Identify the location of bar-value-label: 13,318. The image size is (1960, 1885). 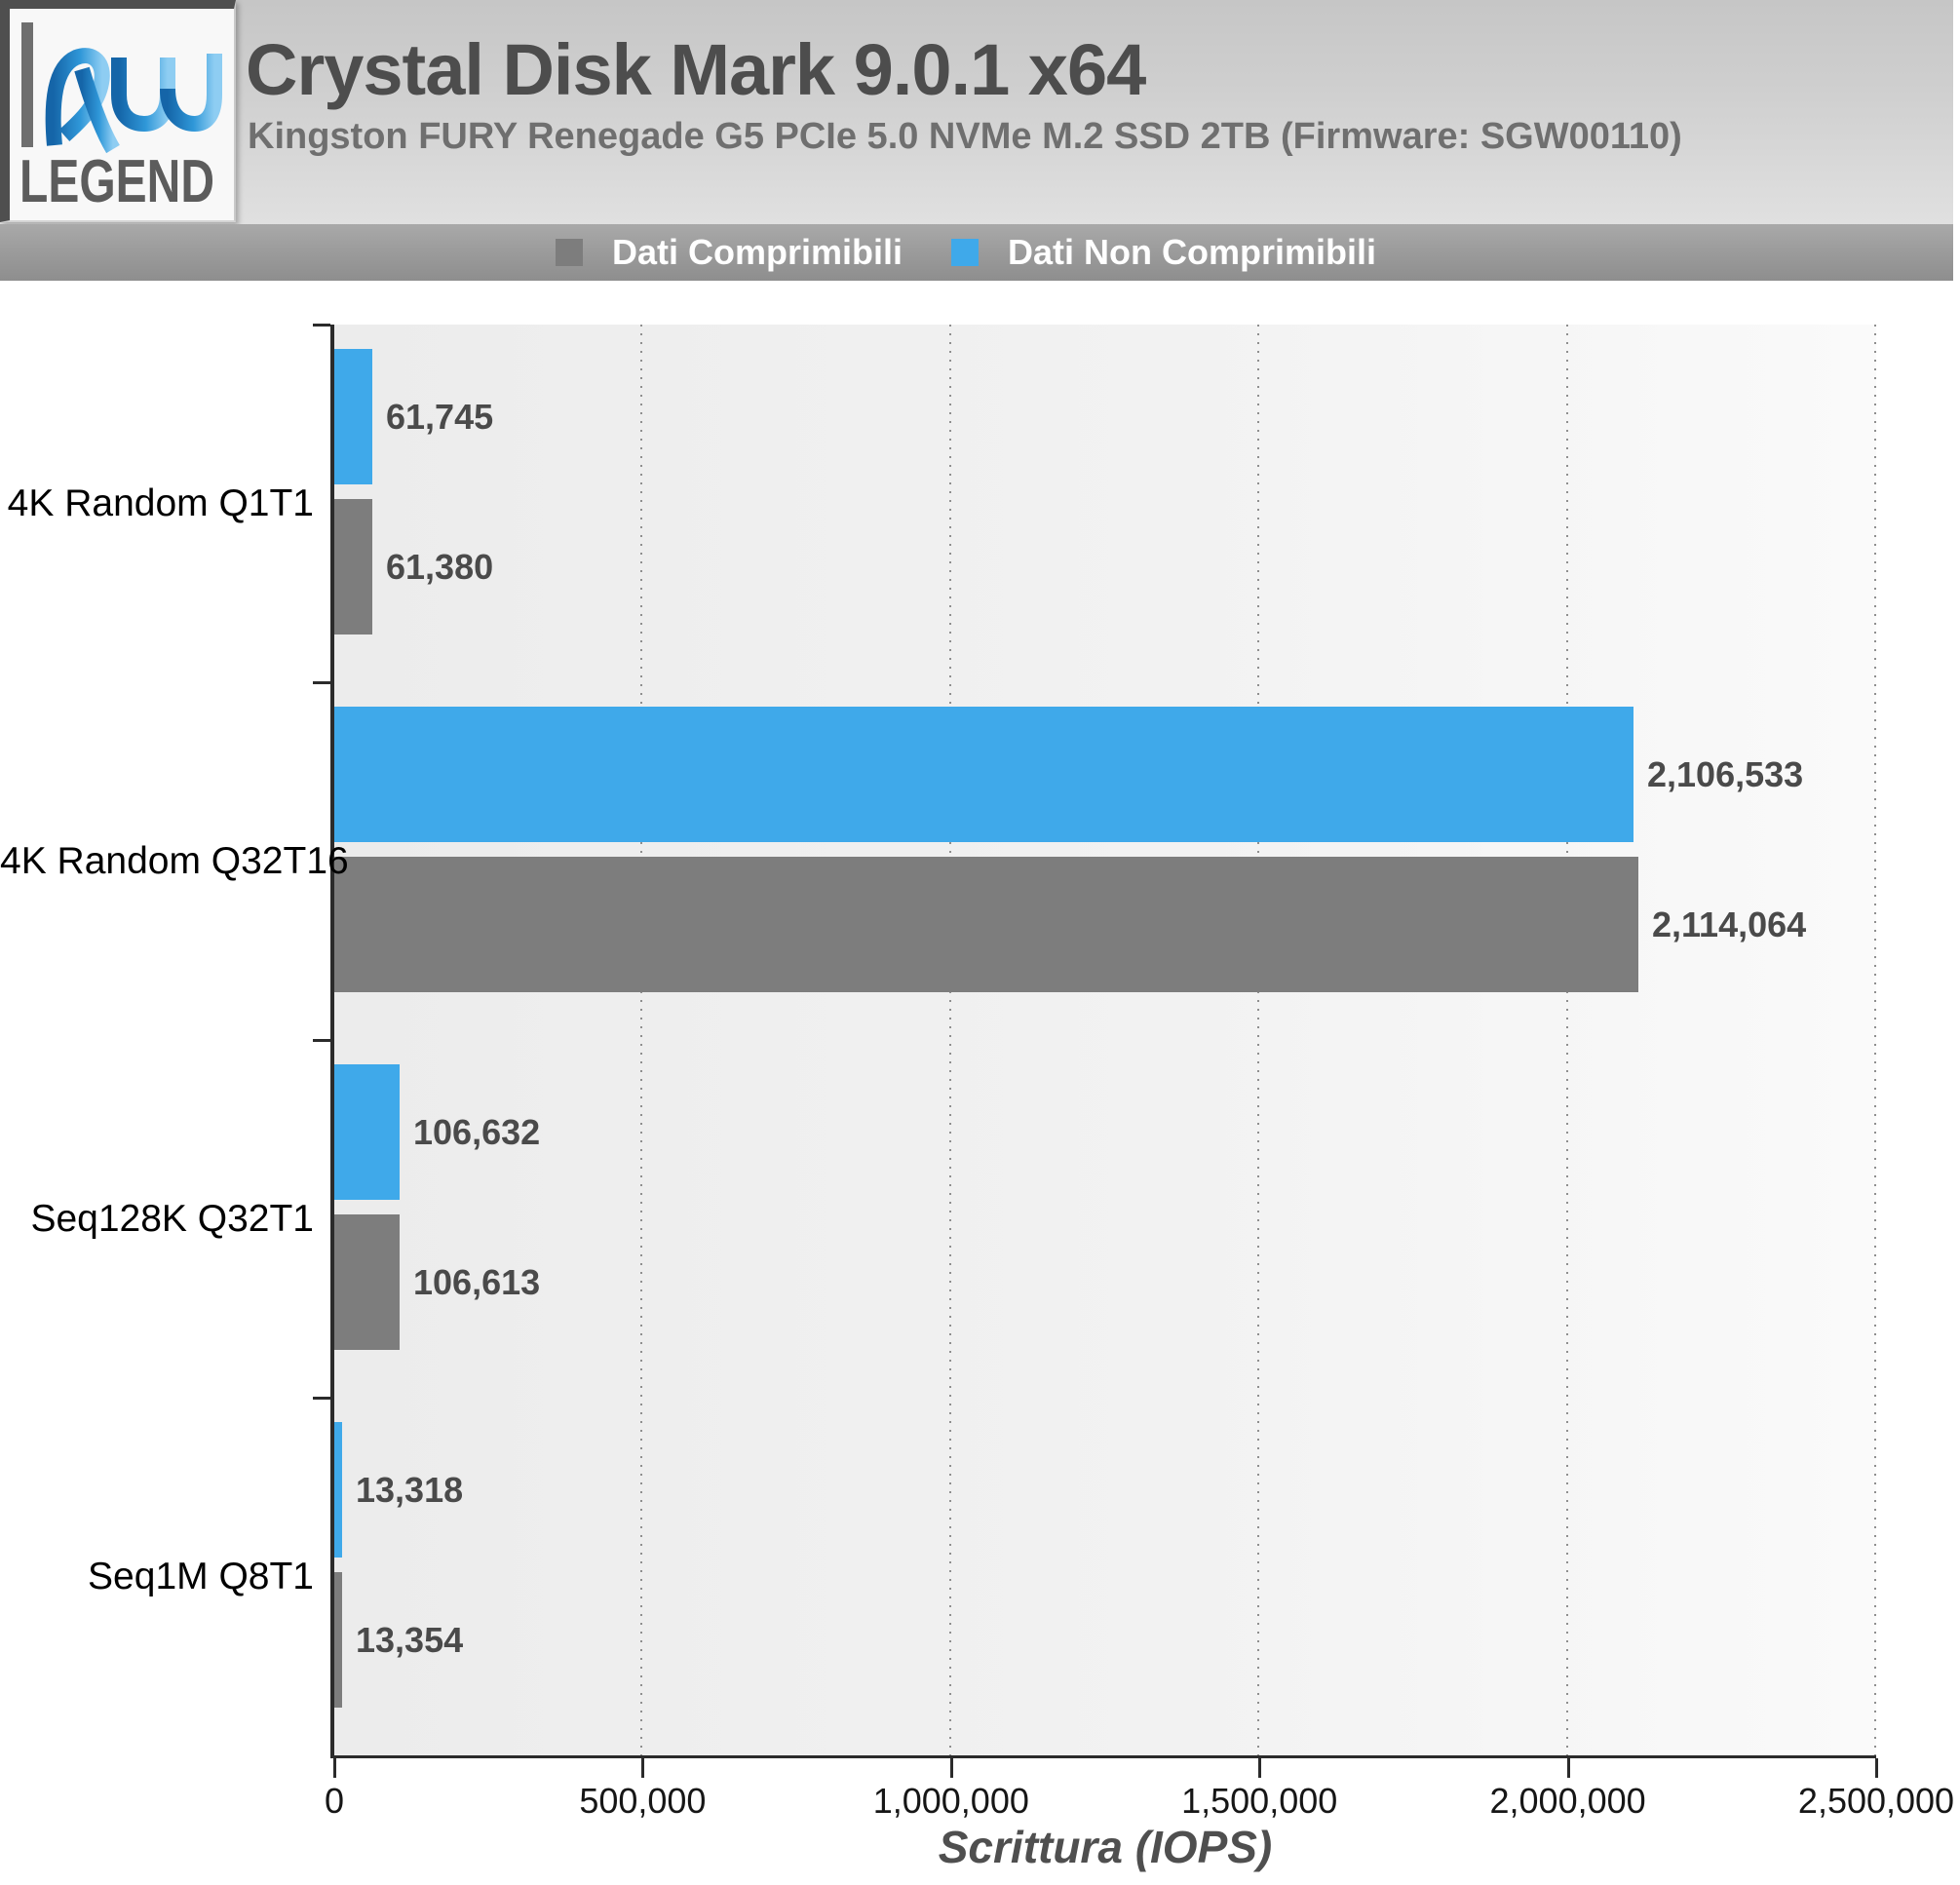
(410, 1490).